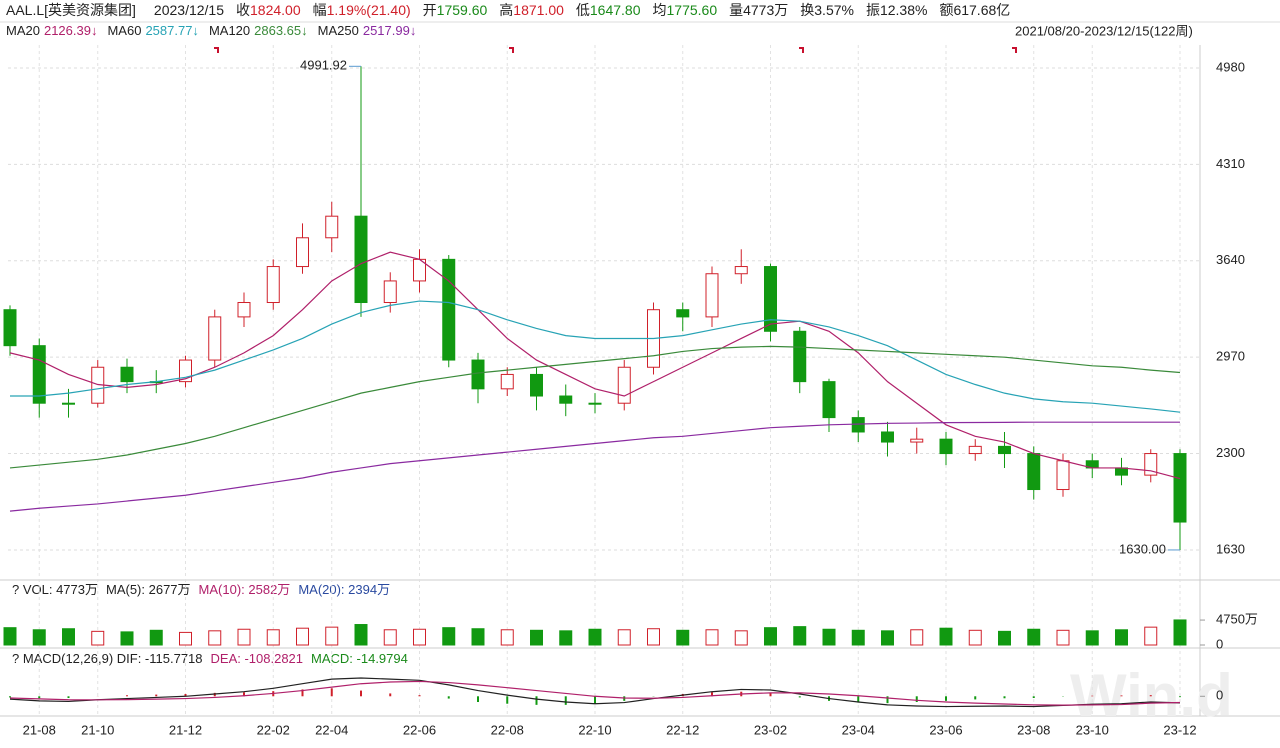 This screenshot has height=748, width=1280. I want to click on header-label: 均, so click(660, 10).